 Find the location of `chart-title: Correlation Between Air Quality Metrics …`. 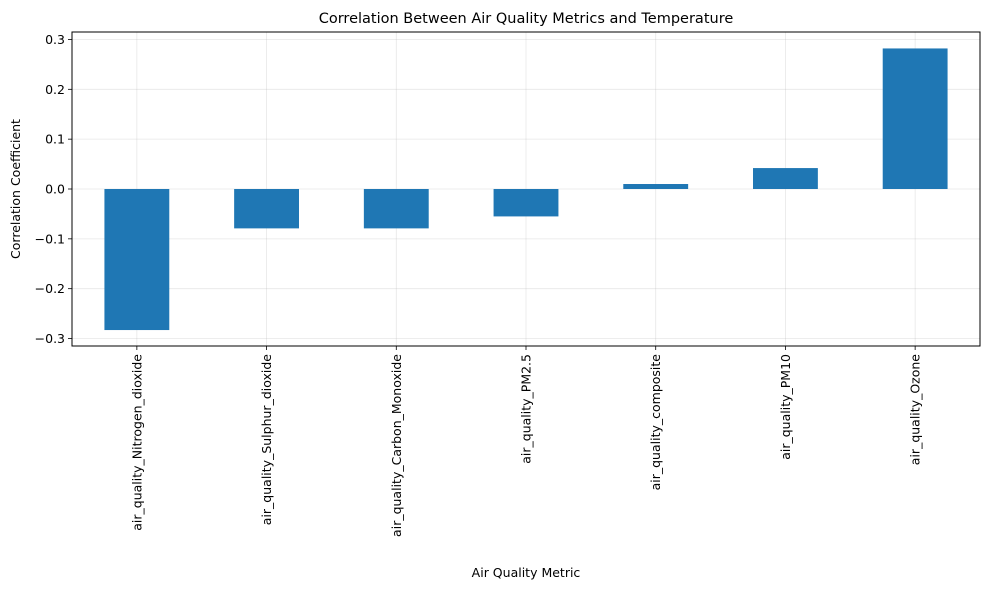

chart-title: Correlation Between Air Quality Metrics … is located at coordinates (526, 19).